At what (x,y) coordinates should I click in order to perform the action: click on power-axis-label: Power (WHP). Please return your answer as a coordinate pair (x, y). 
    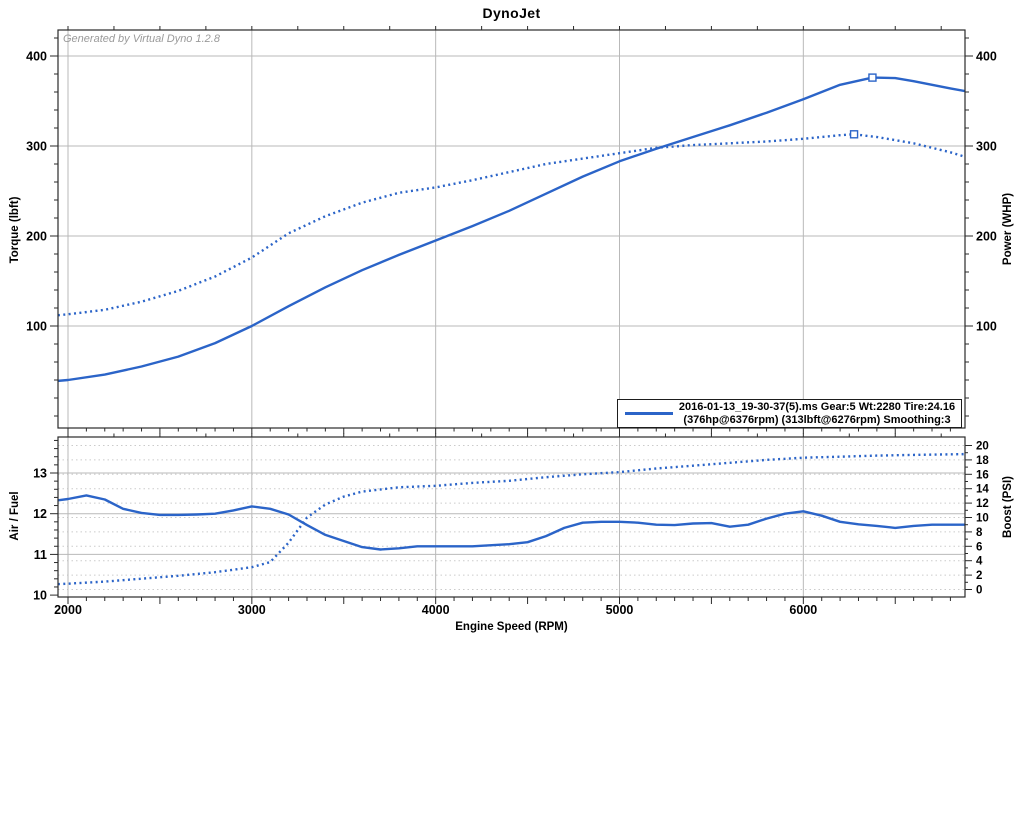
    Looking at the image, I should click on (1008, 229).